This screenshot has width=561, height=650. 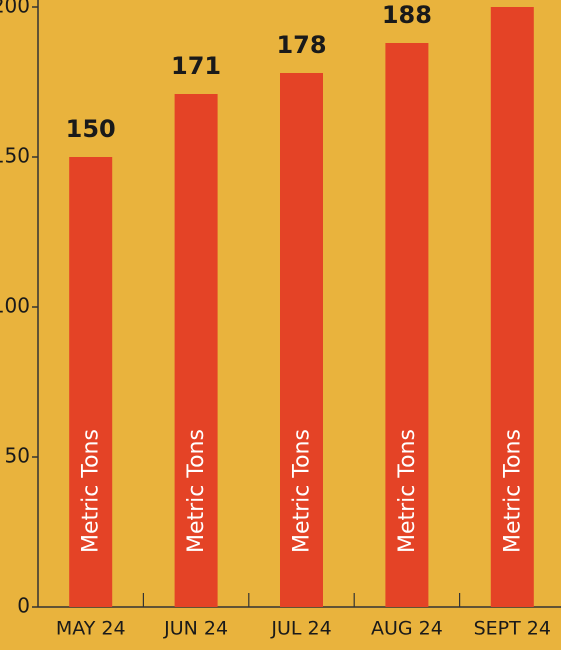 I want to click on y-tick-label: 100, so click(x=15, y=306).